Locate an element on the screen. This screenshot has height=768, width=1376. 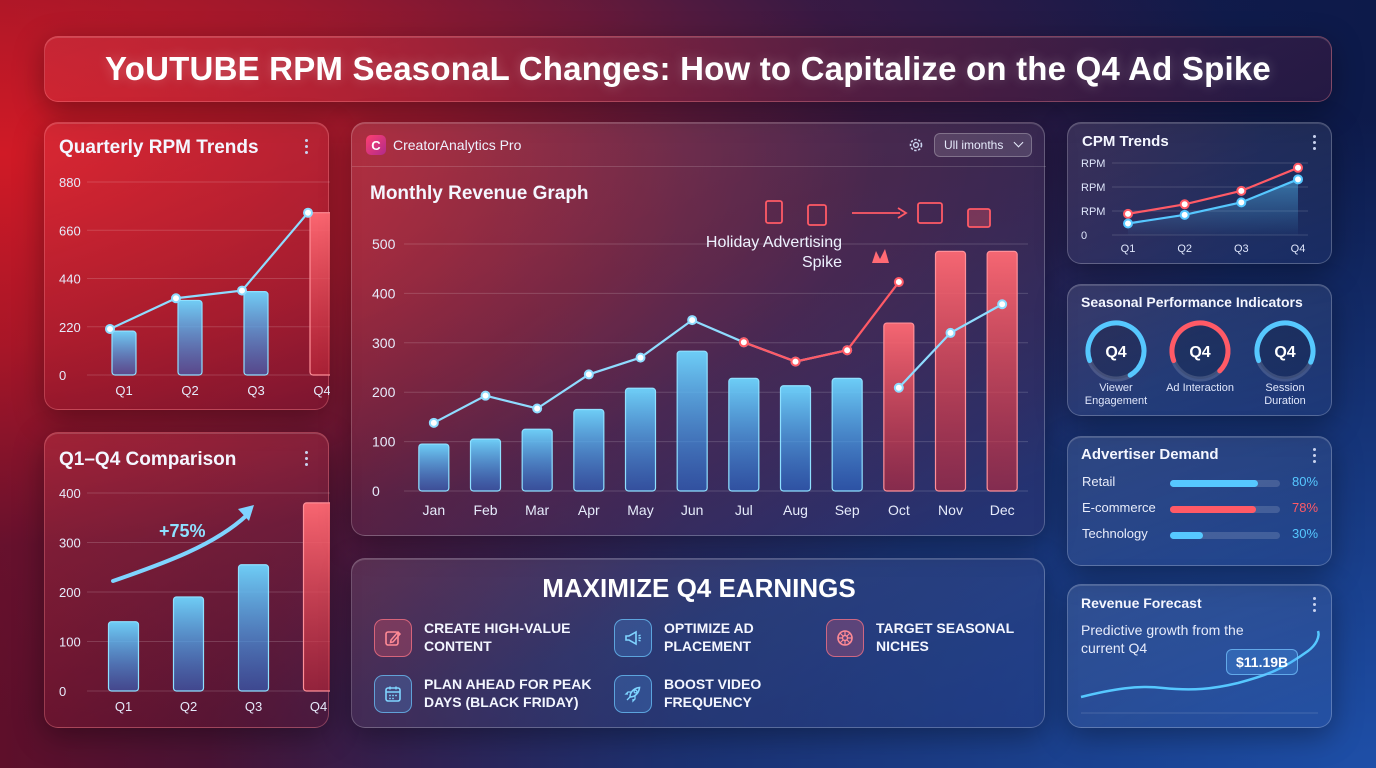
comparison-chart: 0 100 200 300 400 Q1 Q2 Q3 Q4 +75% is located at coordinates (194, 600).